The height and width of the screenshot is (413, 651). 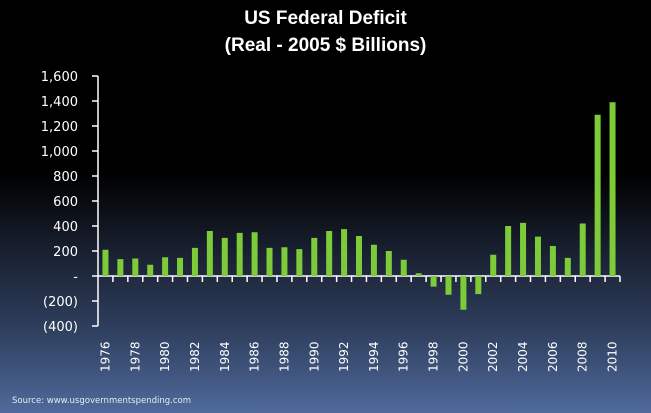 What do you see at coordinates (65, 202) in the screenshot?
I see `y-tick-label: 600` at bounding box center [65, 202].